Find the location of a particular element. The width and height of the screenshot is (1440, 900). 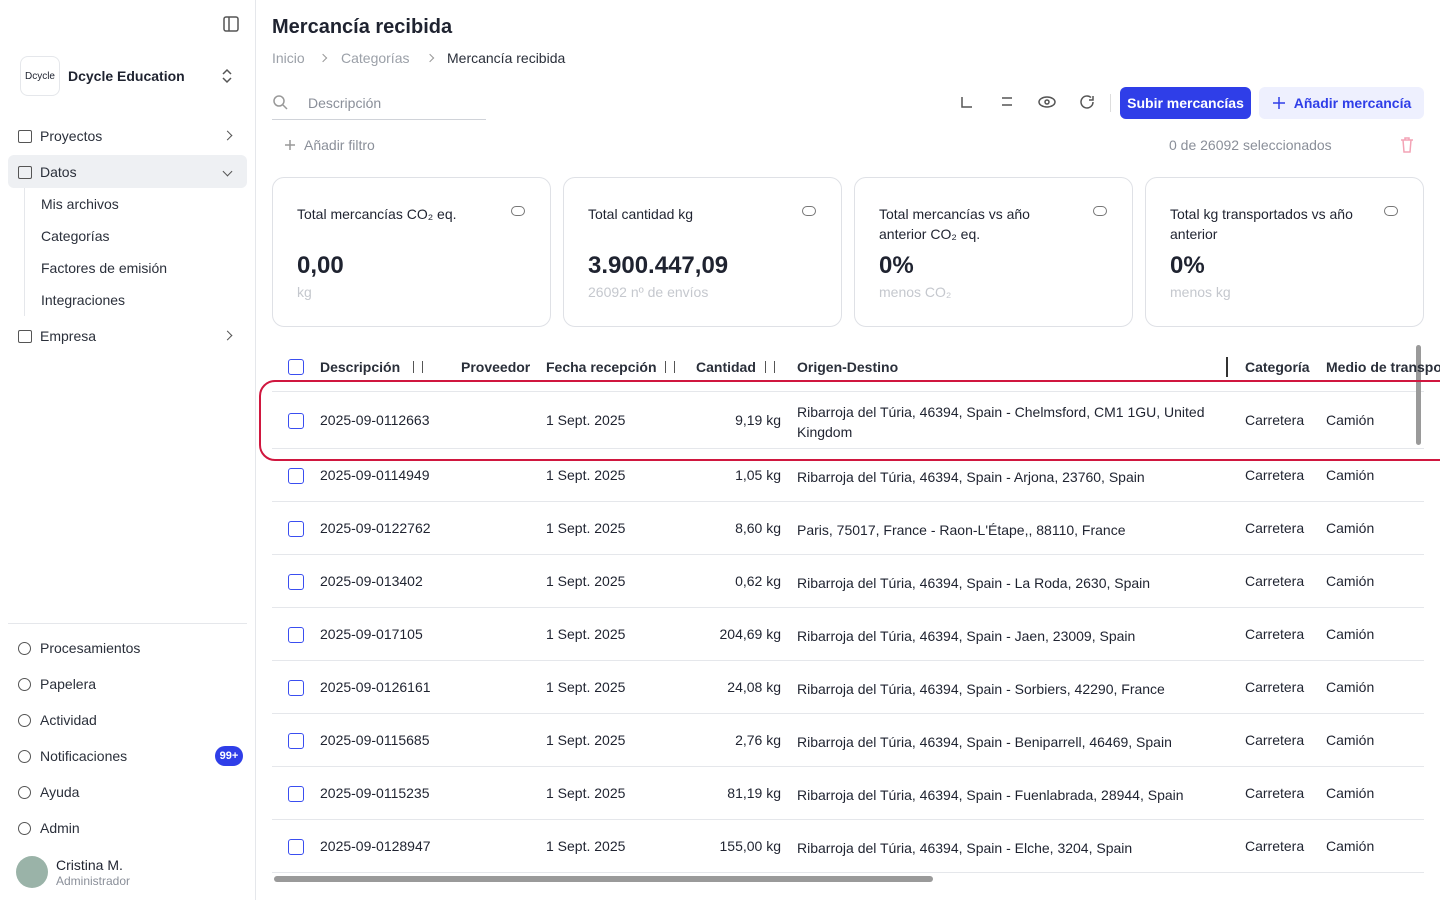

cell-qty: 24,08 kg is located at coordinates (754, 686).